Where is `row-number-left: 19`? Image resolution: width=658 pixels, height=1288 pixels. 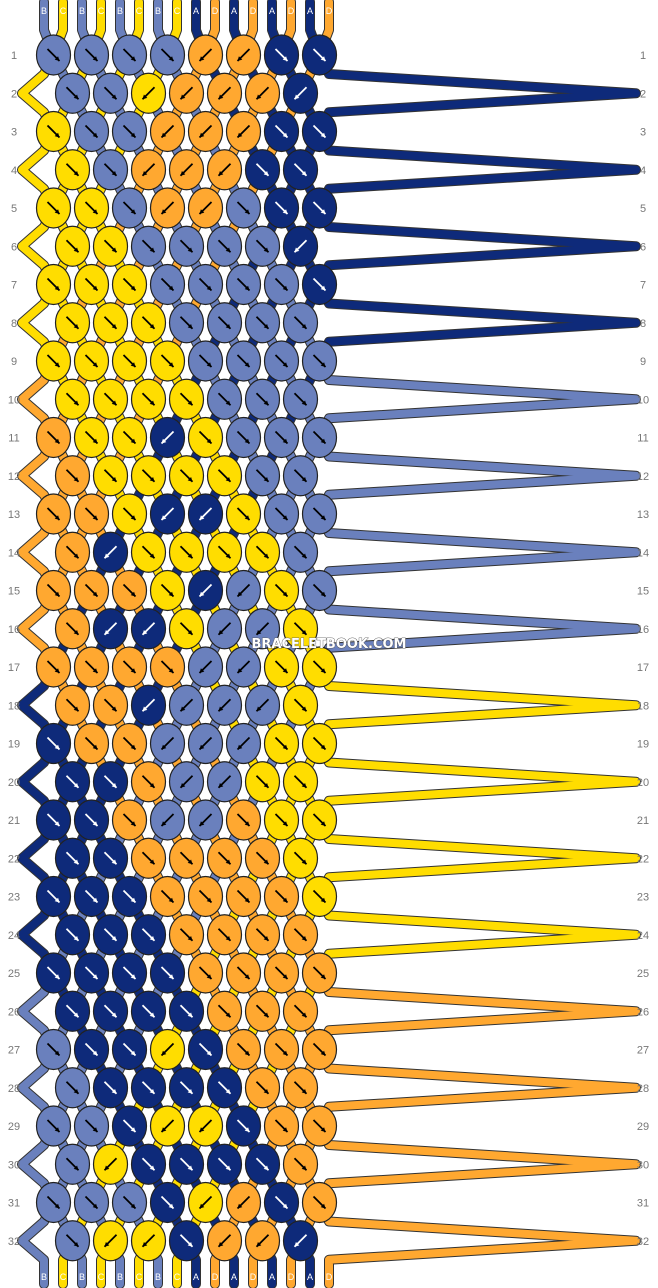
row-number-left: 19 is located at coordinates (14, 745).